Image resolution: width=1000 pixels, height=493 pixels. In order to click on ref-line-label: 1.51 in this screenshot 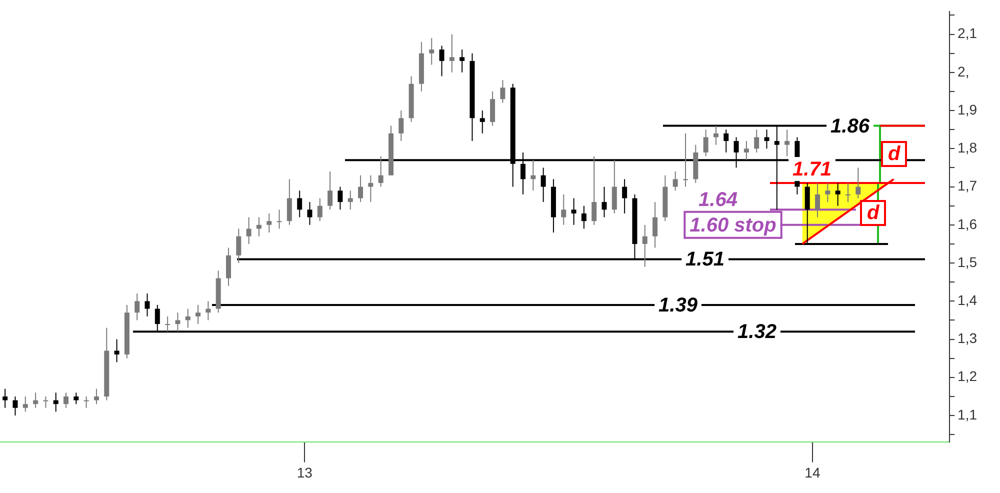, I will do `click(705, 259)`.